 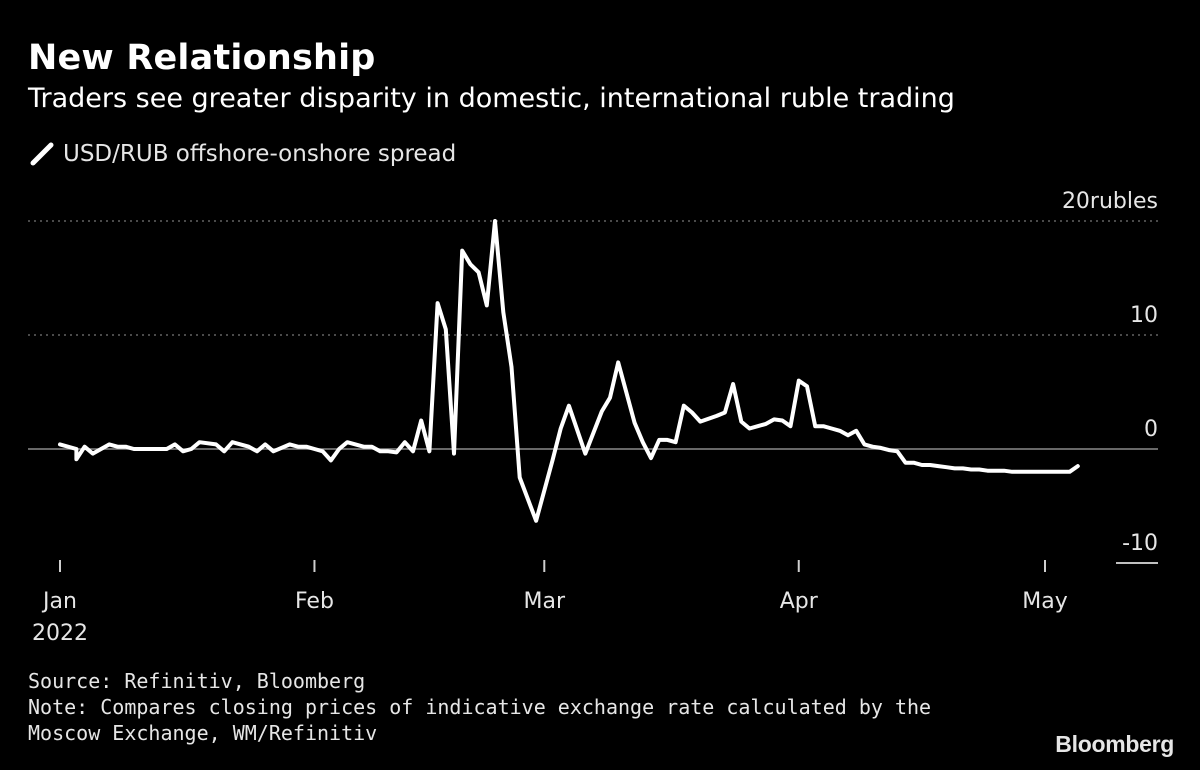 I want to click on y-tick-label: 10, so click(x=1144, y=315).